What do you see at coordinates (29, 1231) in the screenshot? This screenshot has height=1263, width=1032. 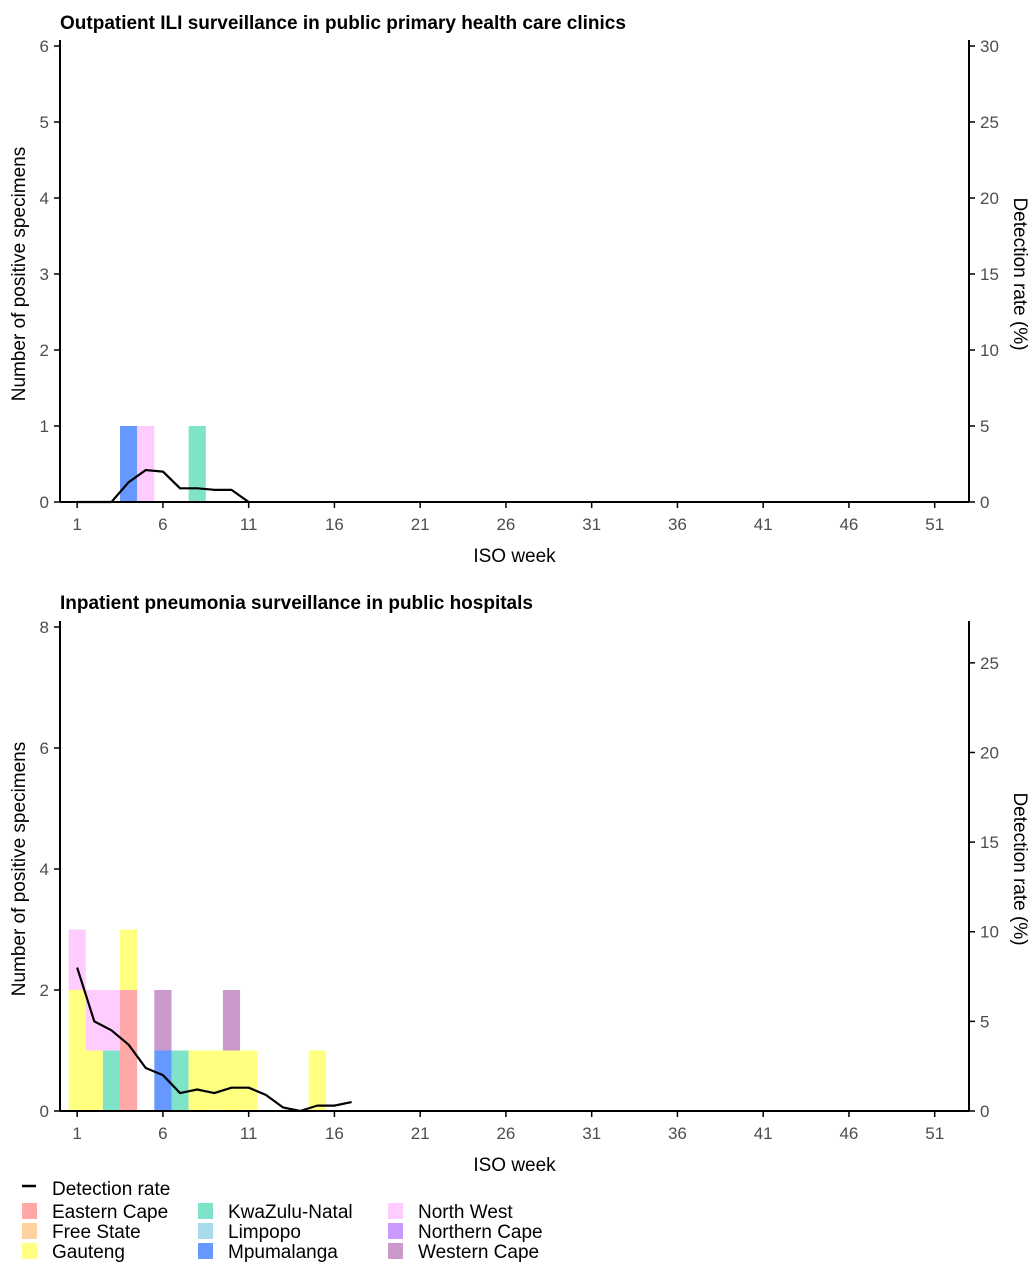 I see `legend-swatch-free-state` at bounding box center [29, 1231].